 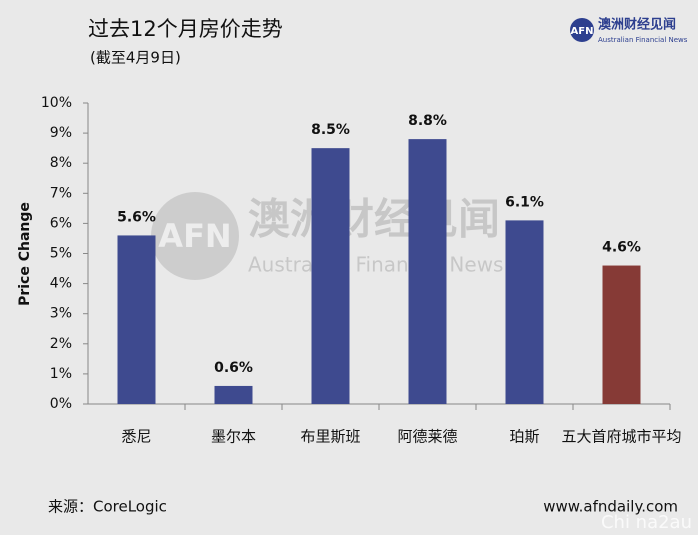 What do you see at coordinates (56, 103) in the screenshot?
I see `y-tick-label: 10%` at bounding box center [56, 103].